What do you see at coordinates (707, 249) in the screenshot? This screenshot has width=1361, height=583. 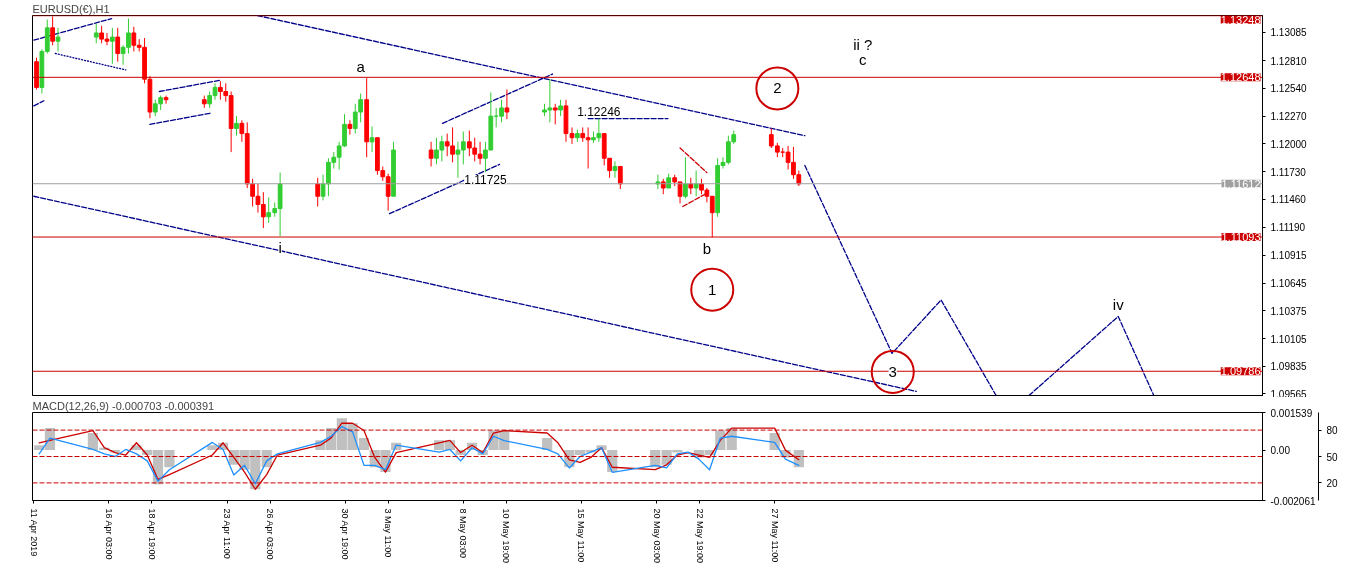 I see `annotation: b` at bounding box center [707, 249].